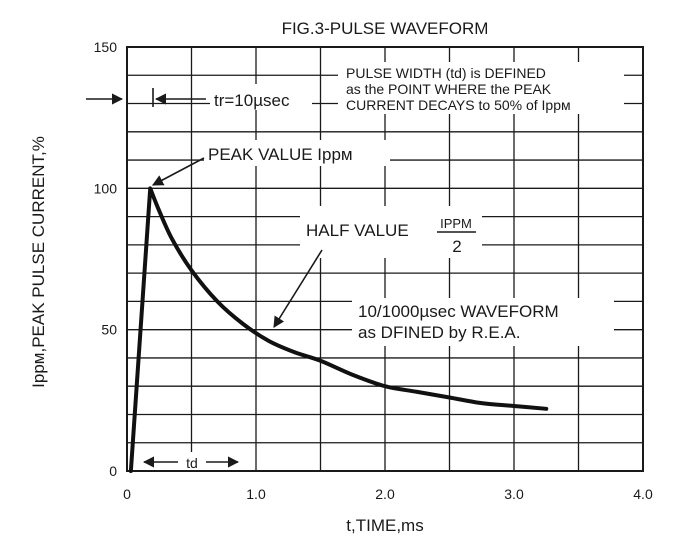 The image size is (680, 549). Describe the element at coordinates (109, 330) in the screenshot. I see `y-tick-label: 50` at that location.